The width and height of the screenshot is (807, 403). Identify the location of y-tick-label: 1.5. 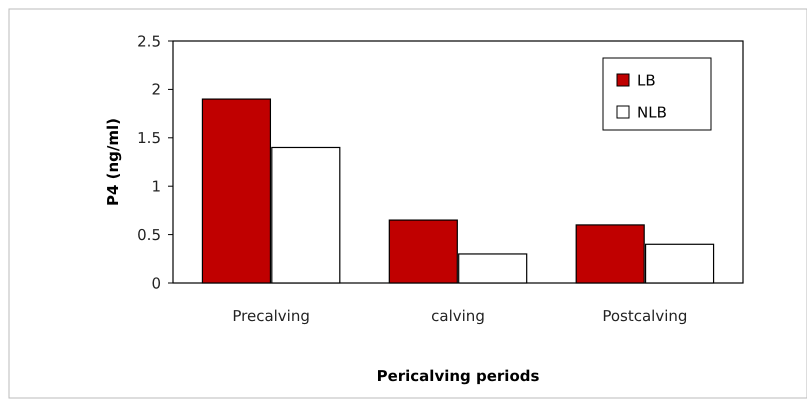
(149, 138).